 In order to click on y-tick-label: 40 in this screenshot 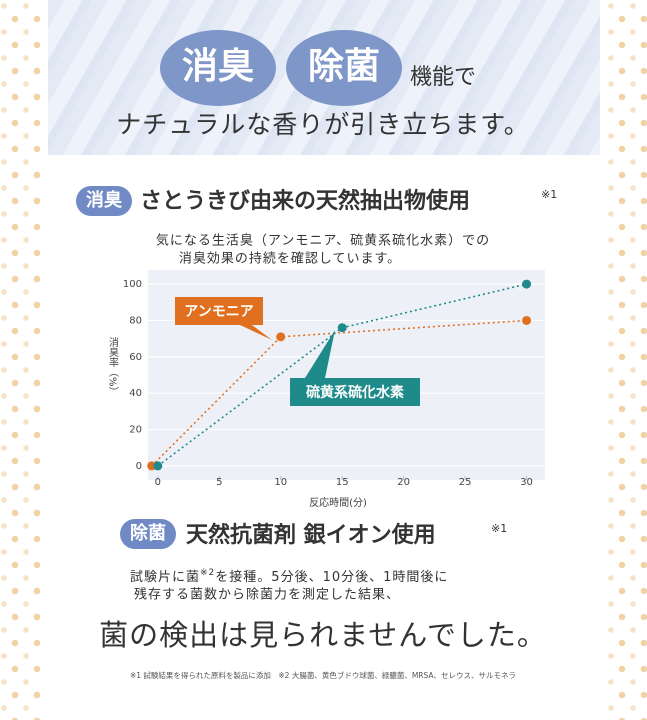, I will do `click(135, 393)`.